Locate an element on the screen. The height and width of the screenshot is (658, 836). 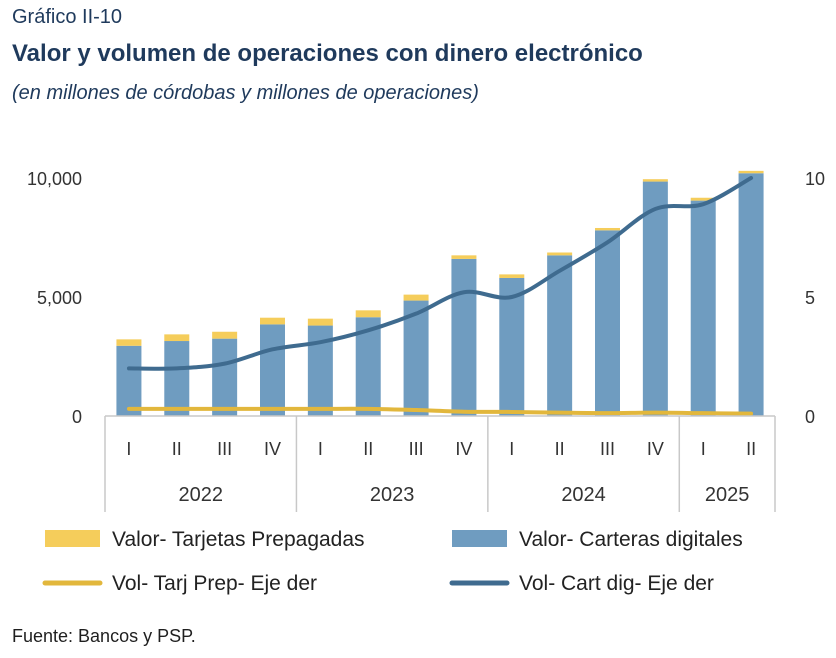
right-axis-tick-label: 10 is located at coordinates (815, 179).